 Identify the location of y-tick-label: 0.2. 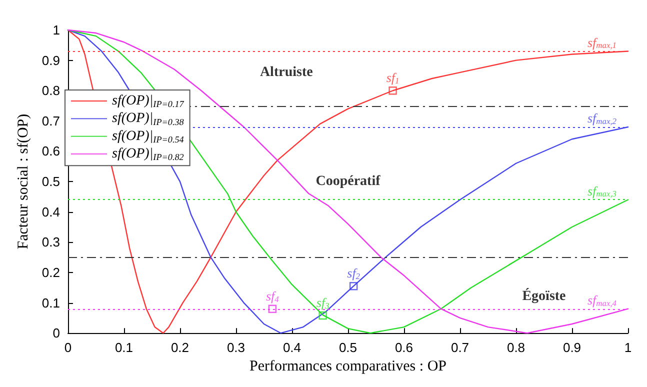
(51, 272).